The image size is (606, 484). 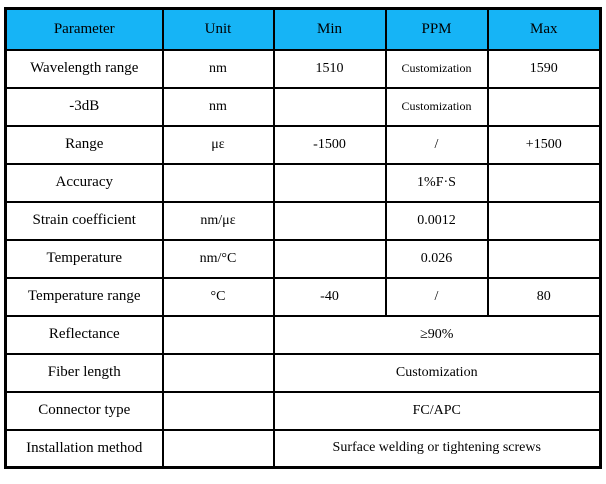 I want to click on cell-unit: nm/με, so click(x=218, y=220).